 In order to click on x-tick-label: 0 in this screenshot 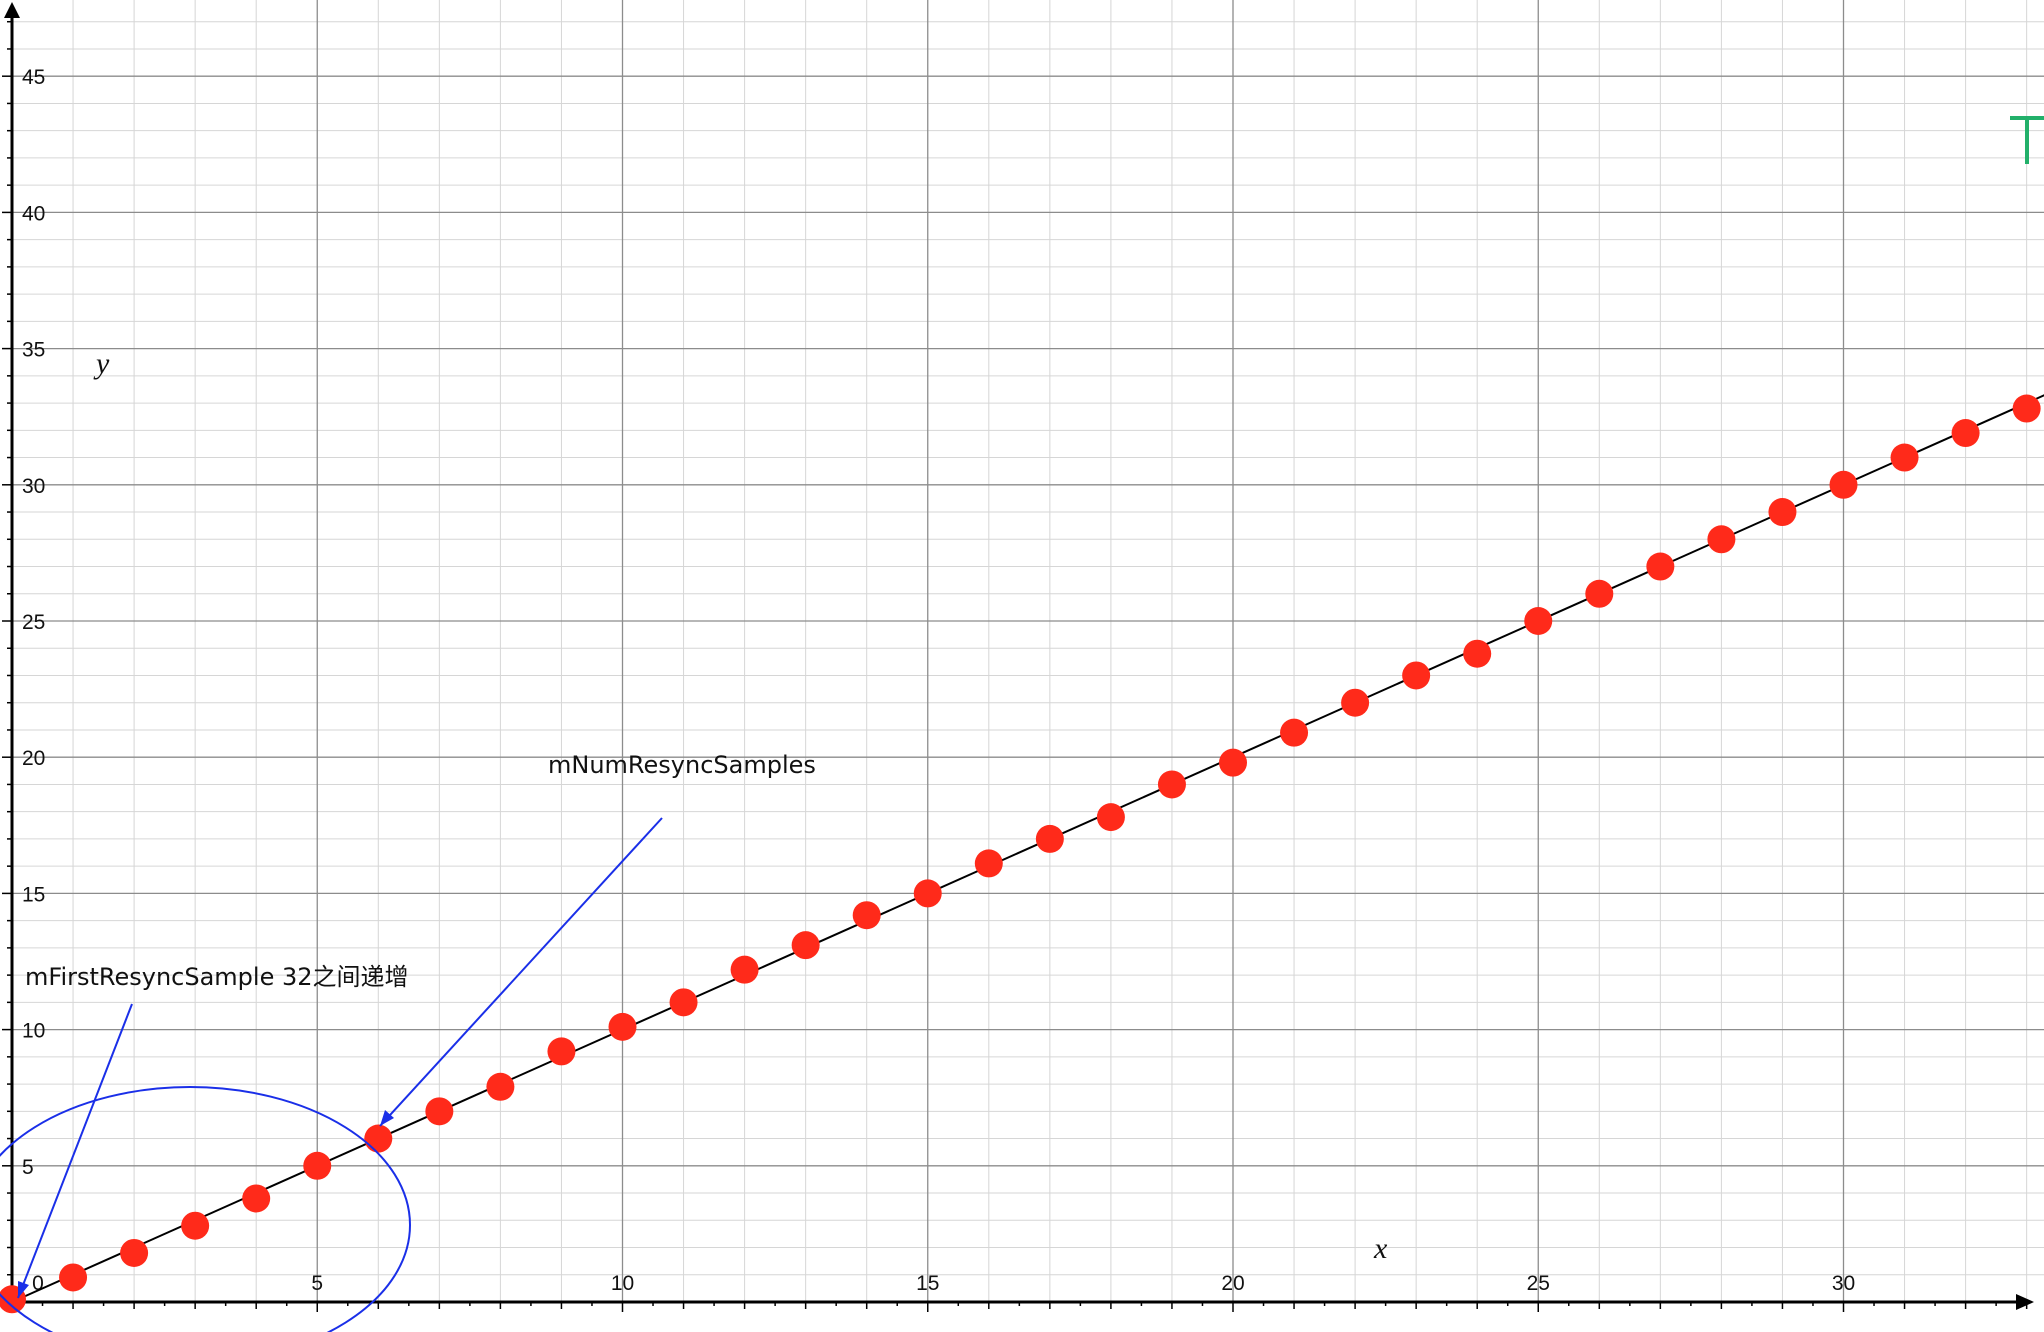, I will do `click(38, 1283)`.